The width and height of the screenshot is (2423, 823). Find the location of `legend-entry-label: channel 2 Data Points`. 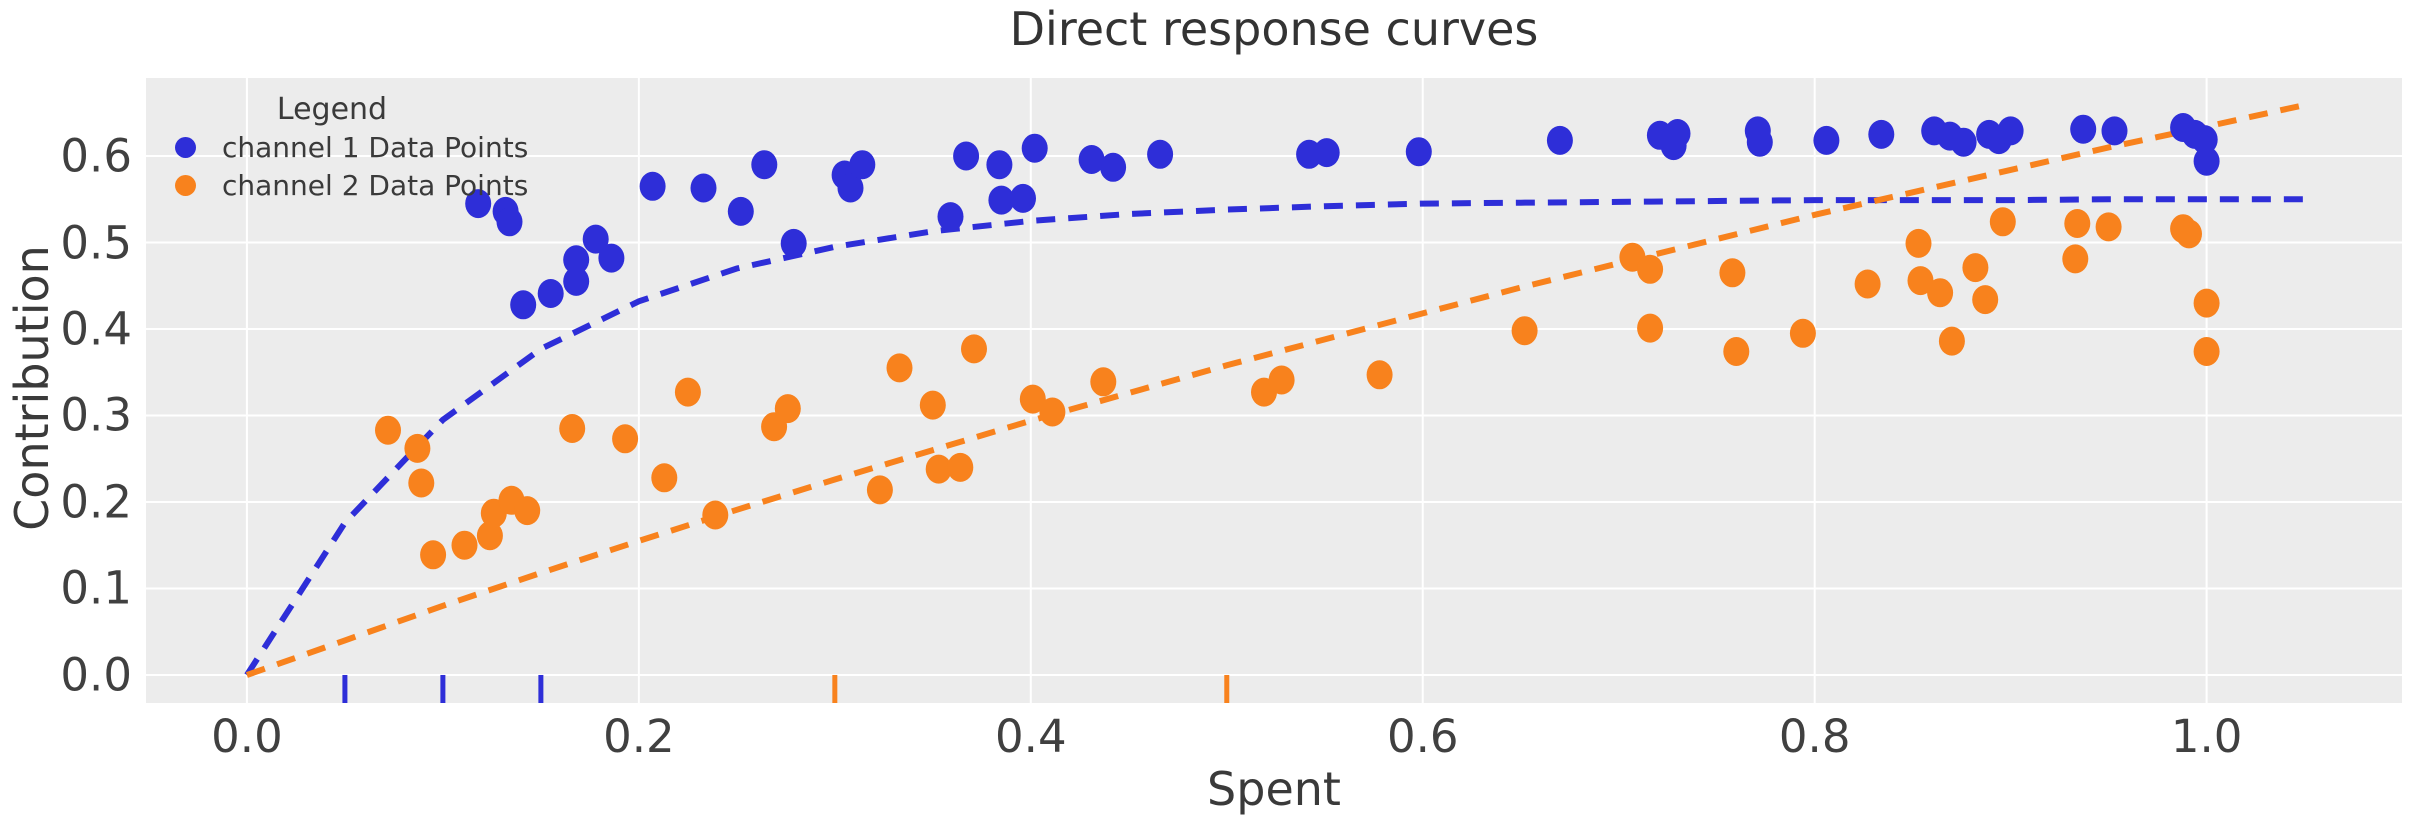

legend-entry-label: channel 2 Data Points is located at coordinates (375, 185).